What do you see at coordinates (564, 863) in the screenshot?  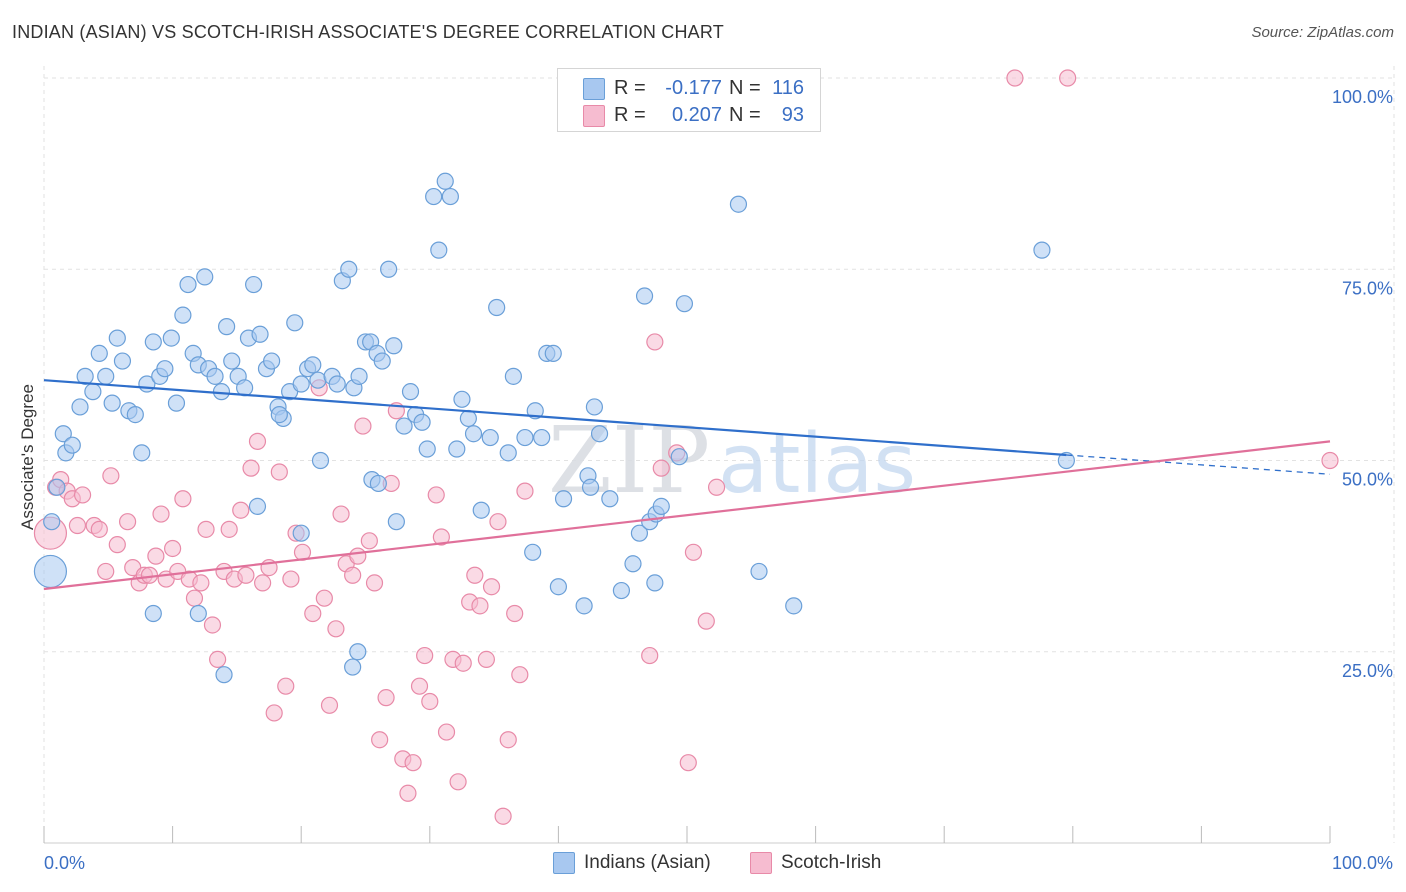 I see `legend-swatch-indians` at bounding box center [564, 863].